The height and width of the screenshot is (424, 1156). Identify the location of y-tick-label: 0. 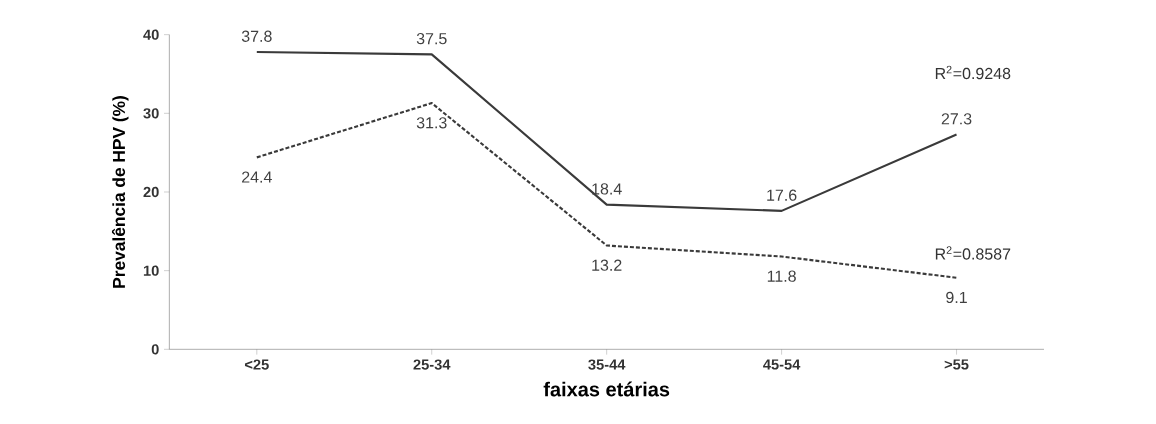
(155, 349).